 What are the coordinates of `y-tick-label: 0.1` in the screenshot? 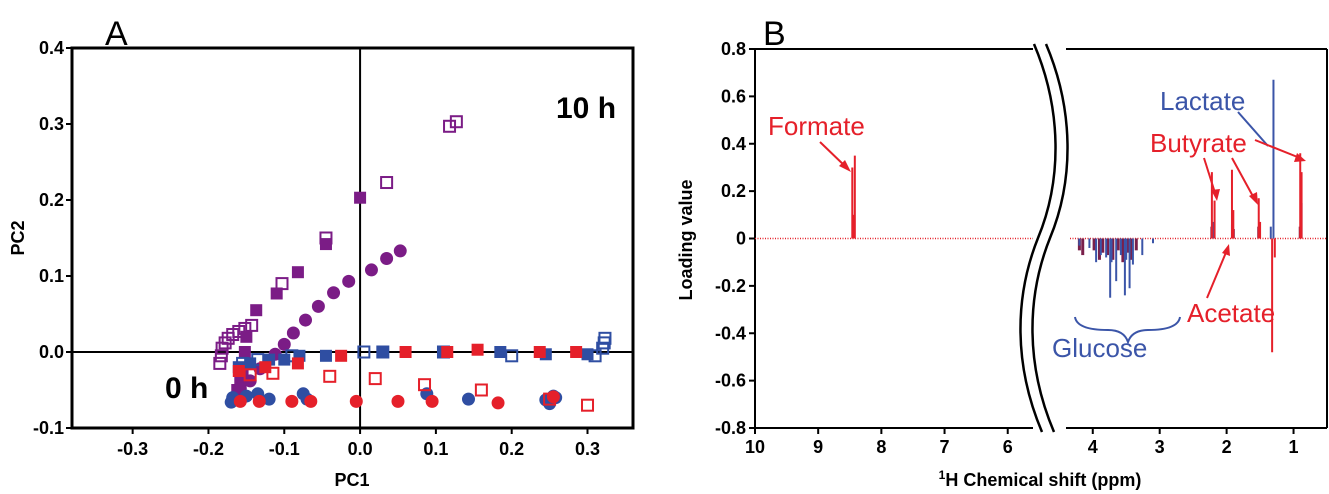 It's located at (51, 276).